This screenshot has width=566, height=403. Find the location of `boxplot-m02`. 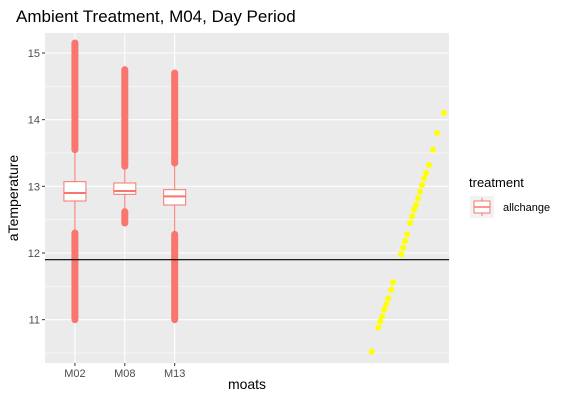

boxplot-m02 is located at coordinates (75, 181).